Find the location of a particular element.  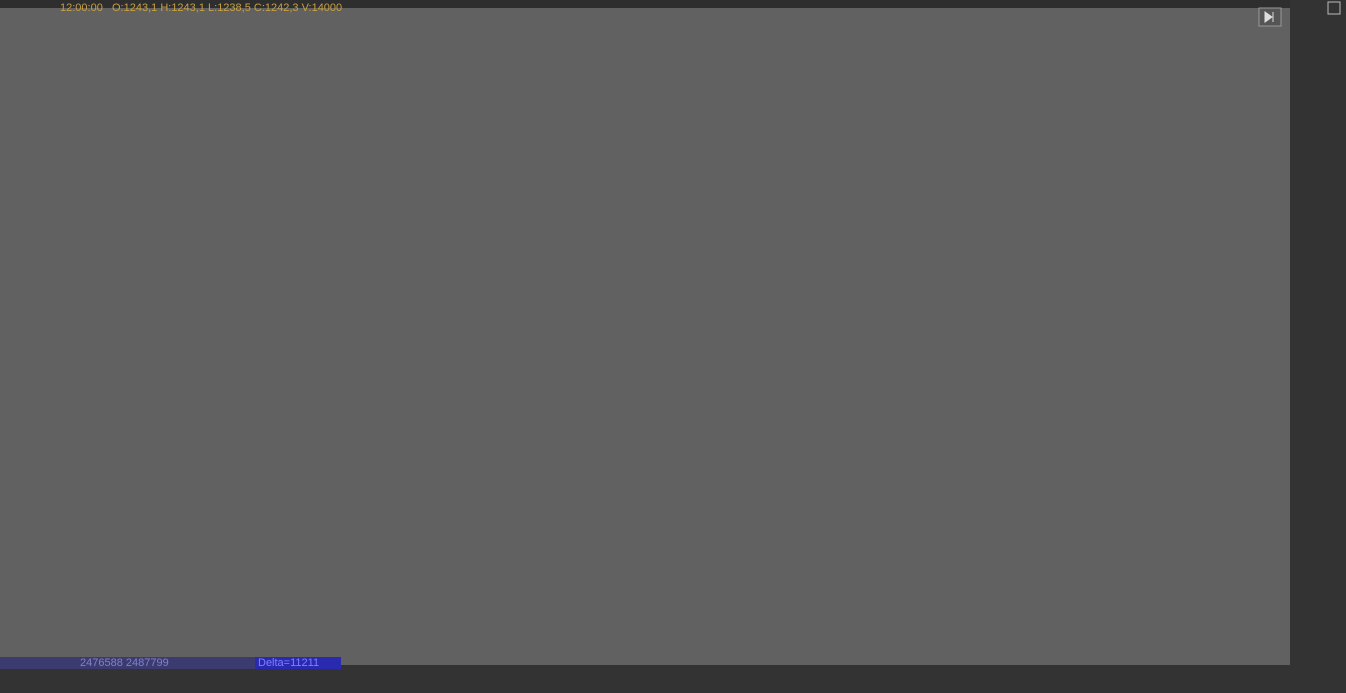

price-axis-panel is located at coordinates (1318, 346).